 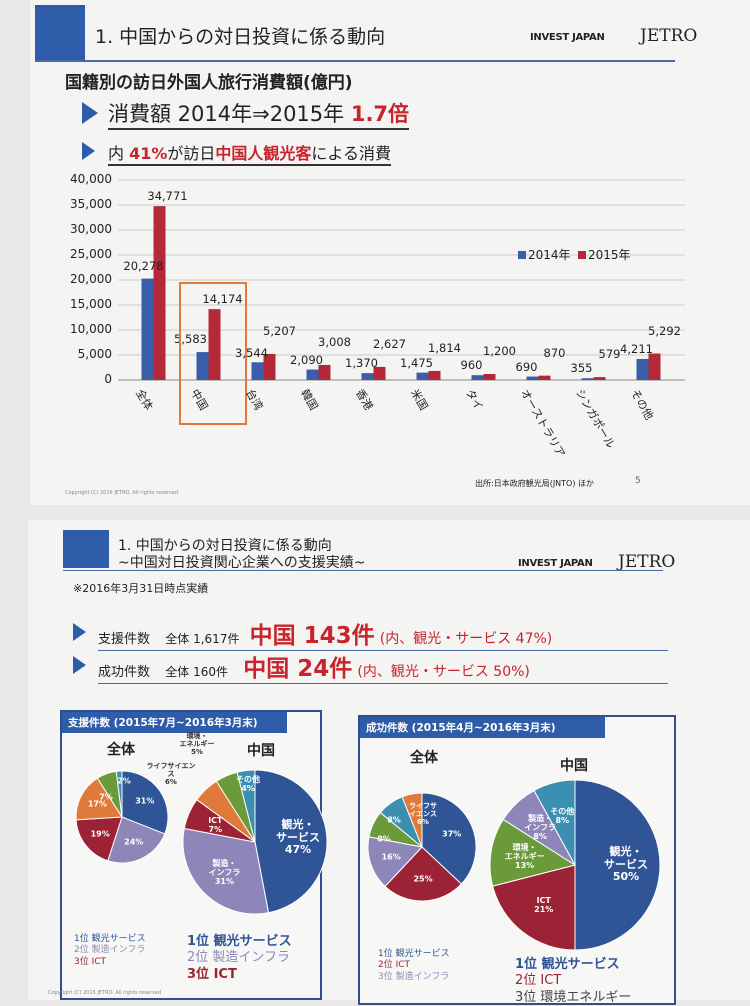 What do you see at coordinates (636, 348) in the screenshot?
I see `data-label: 4,211` at bounding box center [636, 348].